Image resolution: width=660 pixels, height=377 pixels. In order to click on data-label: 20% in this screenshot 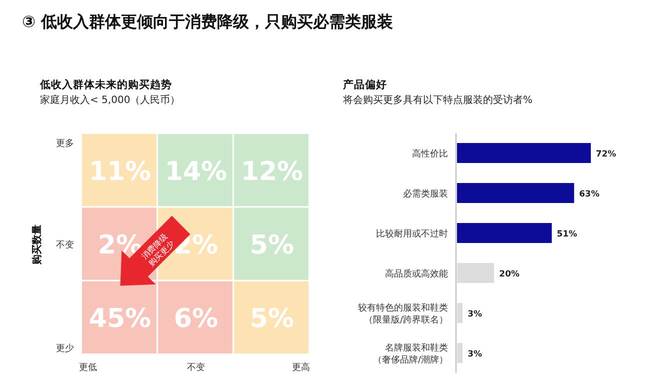, I will do `click(509, 275)`.